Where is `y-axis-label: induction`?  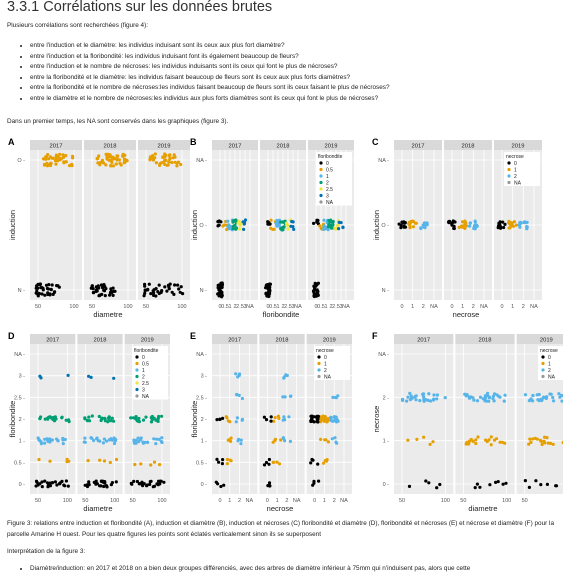
y-axis-label: induction is located at coordinates (12, 225).